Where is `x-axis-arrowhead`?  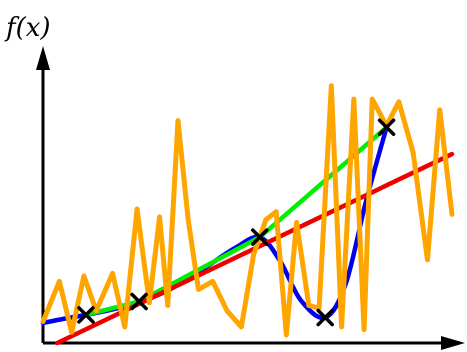
x-axis-arrowhead is located at coordinates (453, 343).